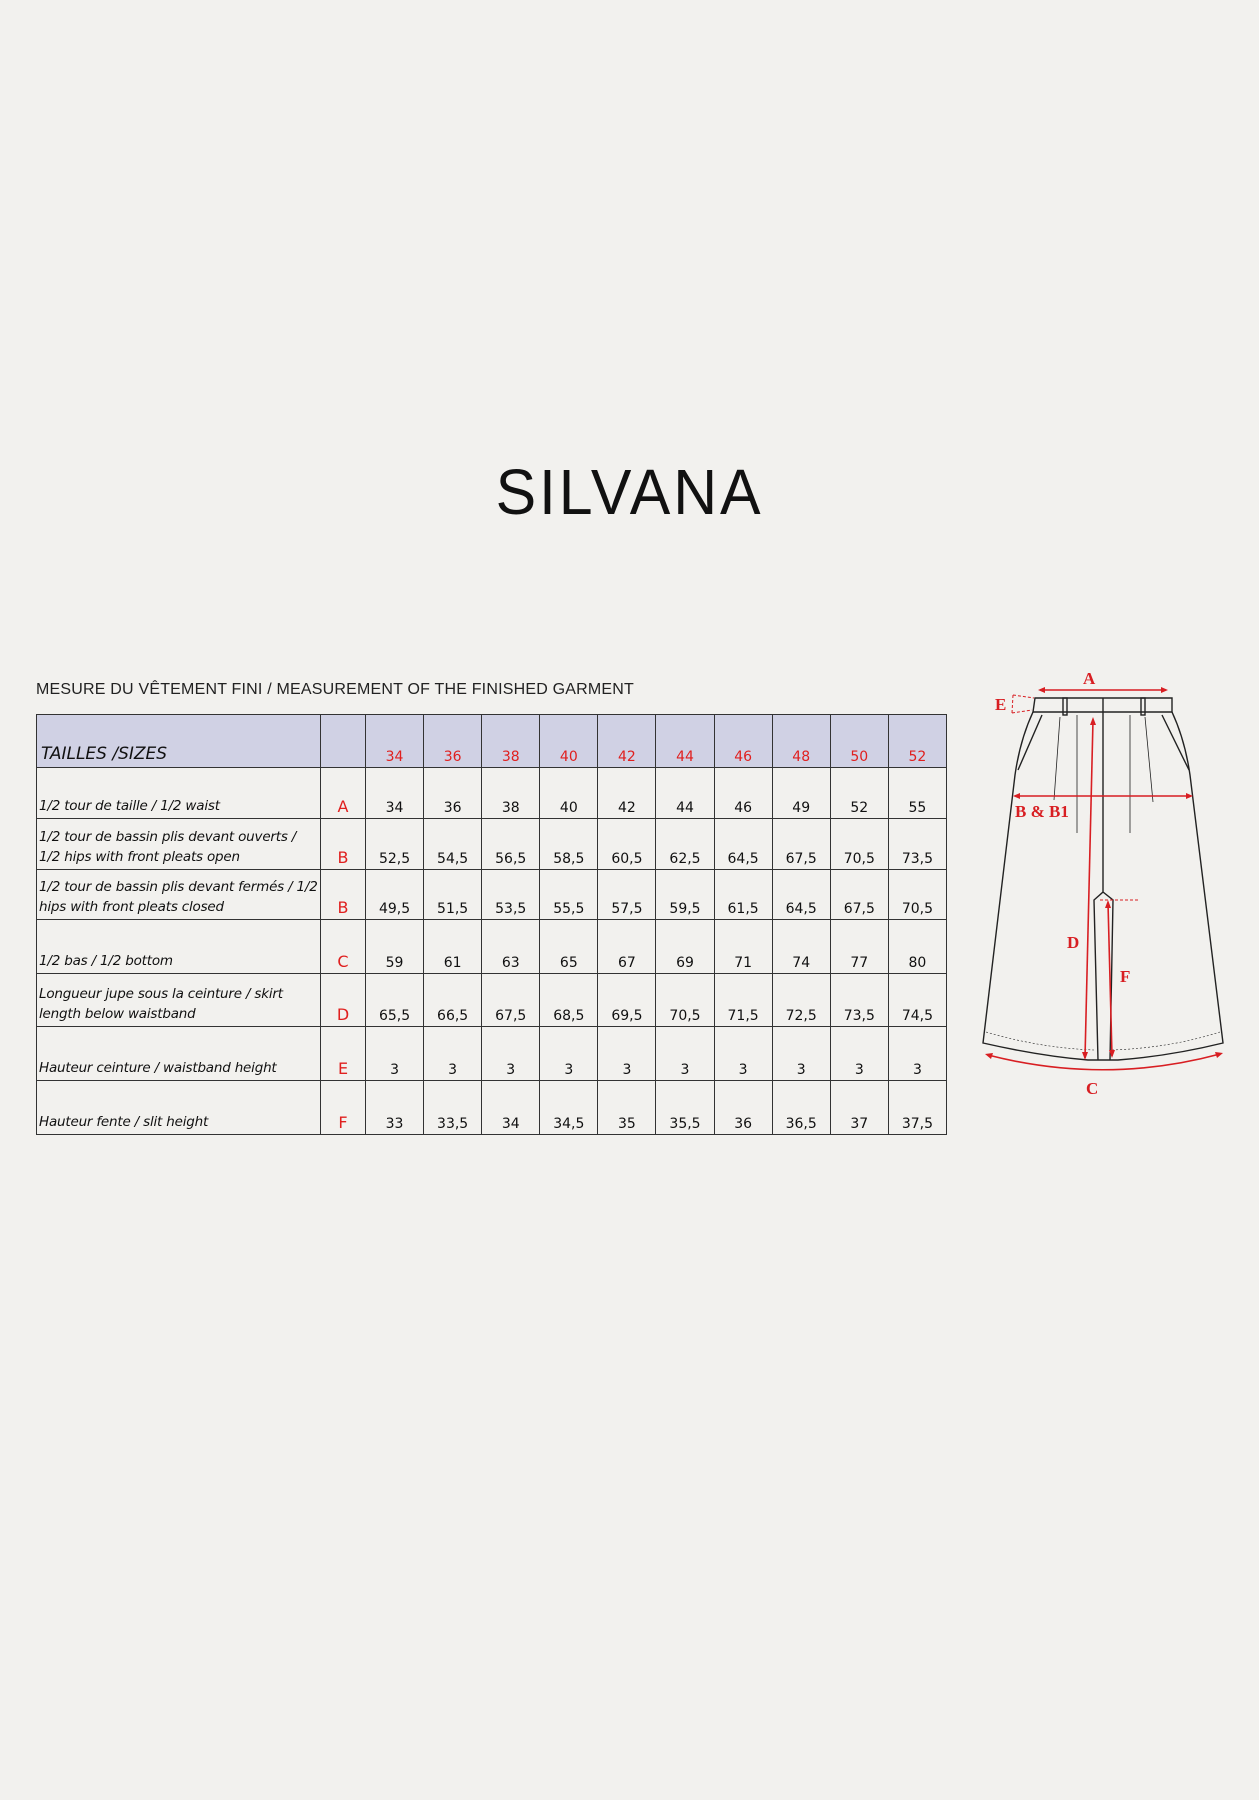 The width and height of the screenshot is (1259, 1800). Describe the element at coordinates (859, 1107) in the screenshot. I see `value-cell: 37` at that location.